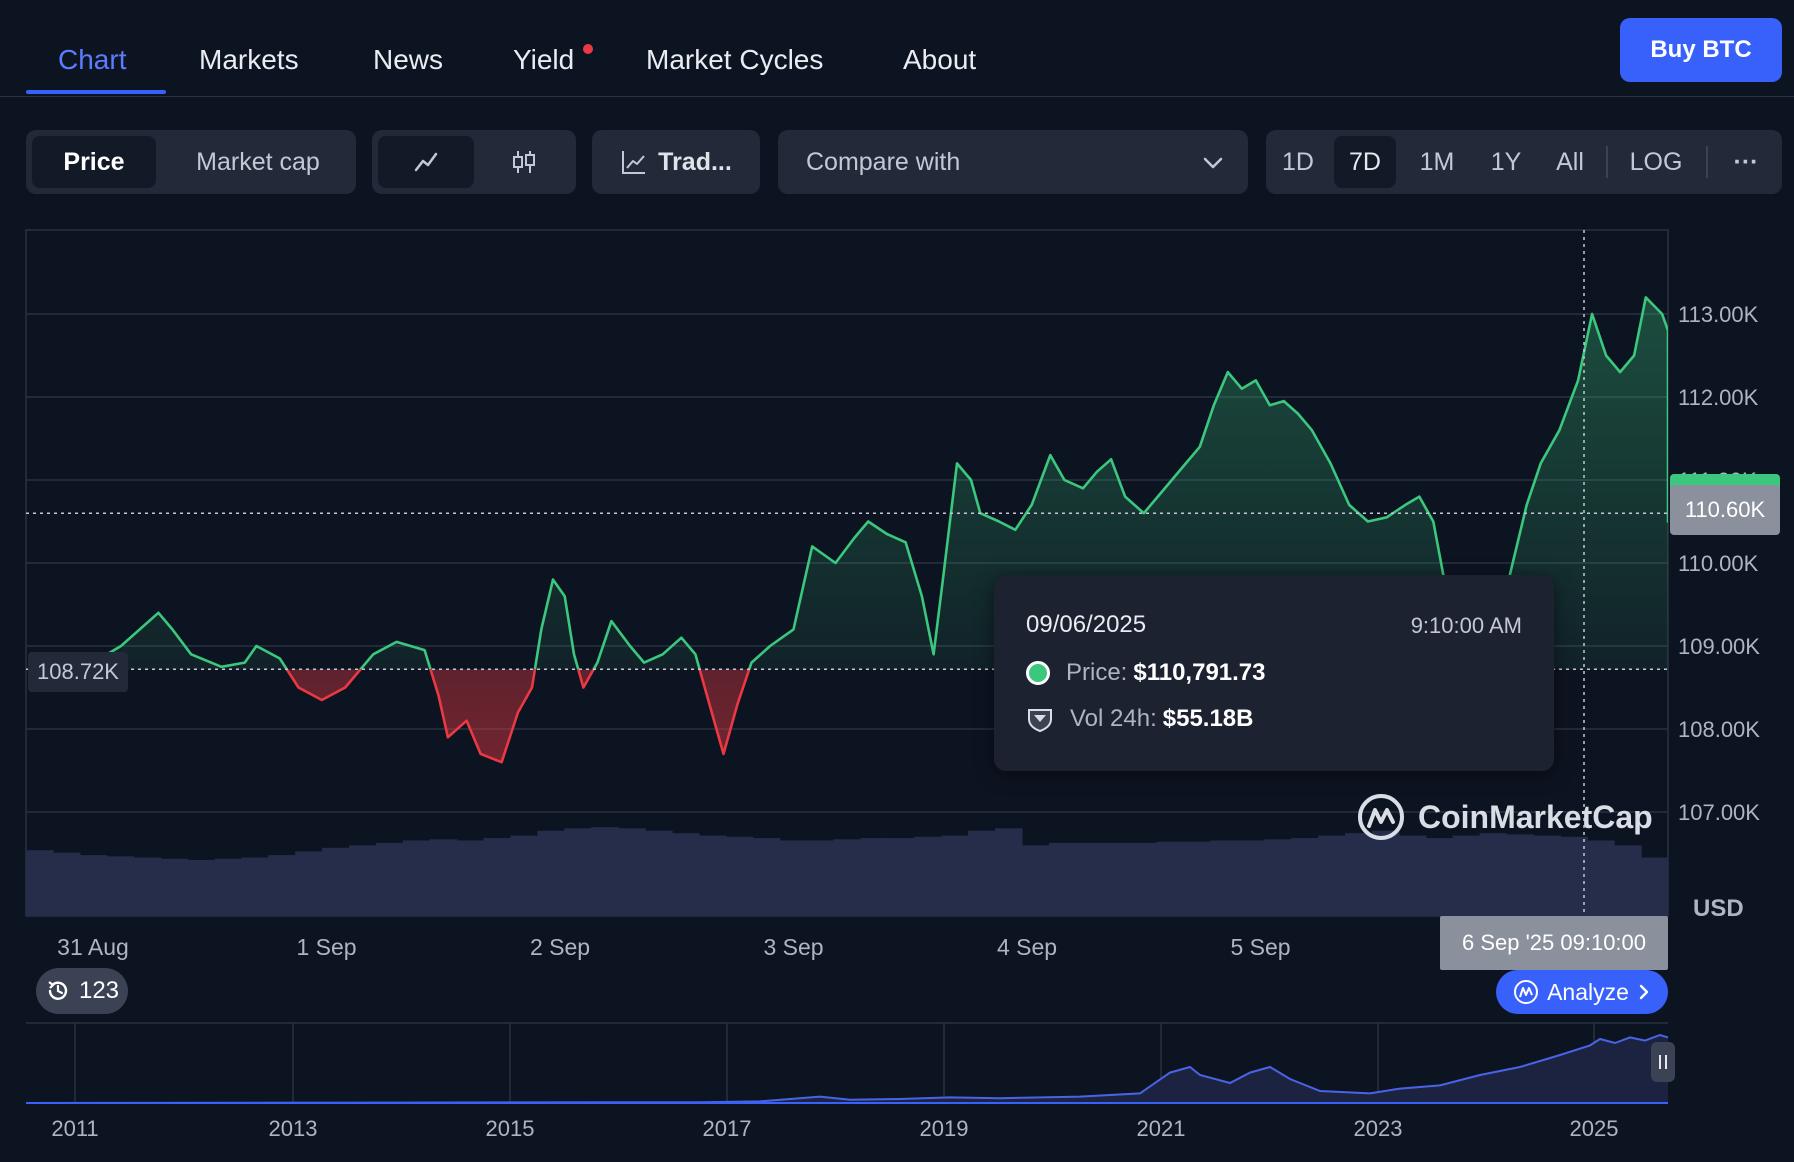 This screenshot has width=1794, height=1162. Describe the element at coordinates (1570, 161) in the screenshot. I see `range-all-button: All` at that location.